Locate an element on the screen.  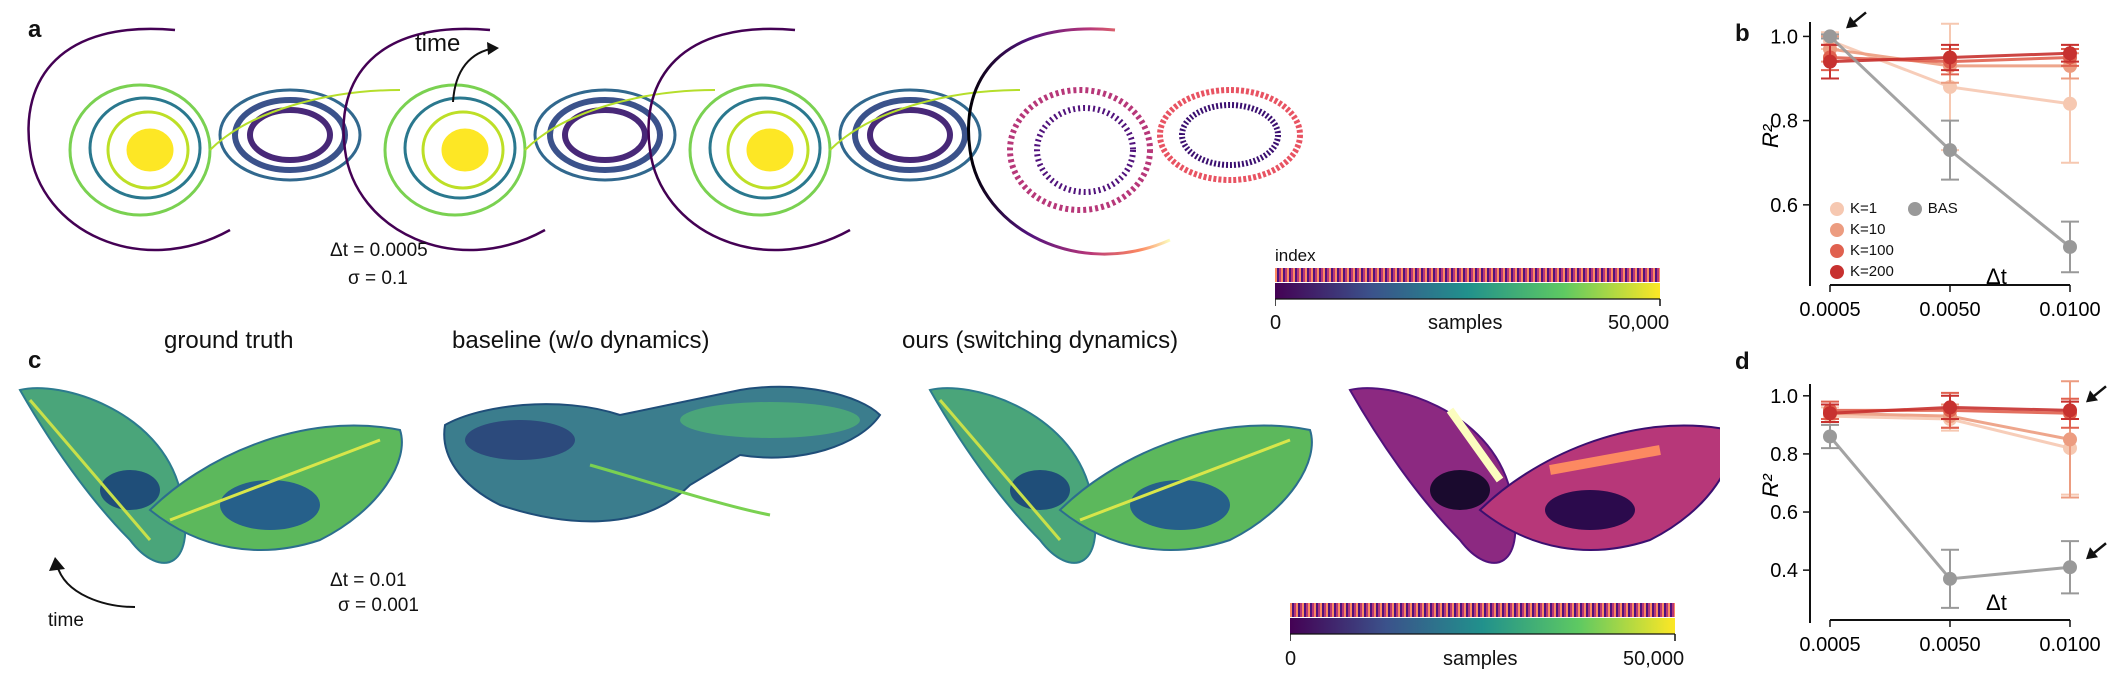
legend-label: K=200 is located at coordinates (1872, 271).